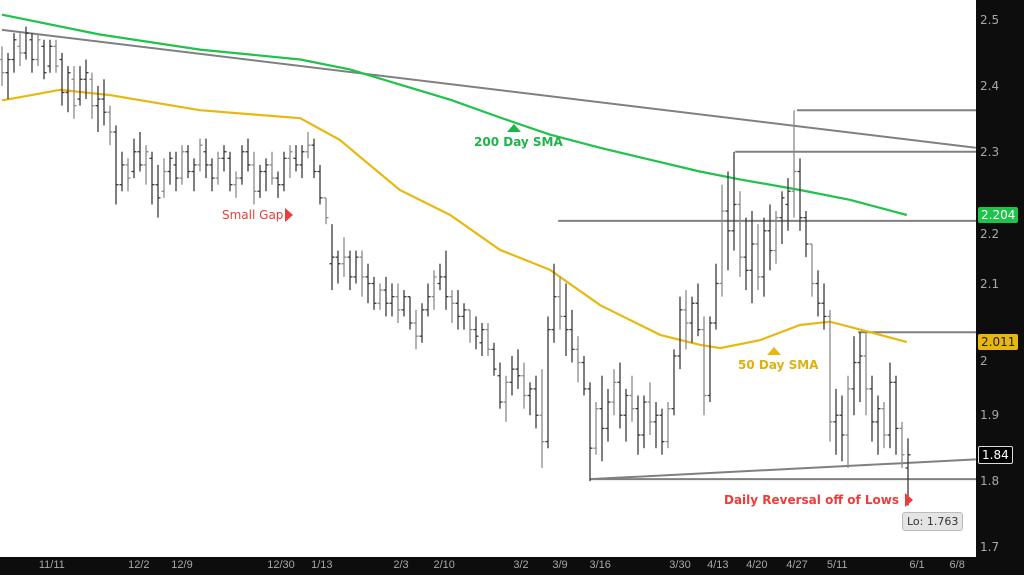 The height and width of the screenshot is (575, 1024). I want to click on sma50-label: 50 Day SMA, so click(778, 365).